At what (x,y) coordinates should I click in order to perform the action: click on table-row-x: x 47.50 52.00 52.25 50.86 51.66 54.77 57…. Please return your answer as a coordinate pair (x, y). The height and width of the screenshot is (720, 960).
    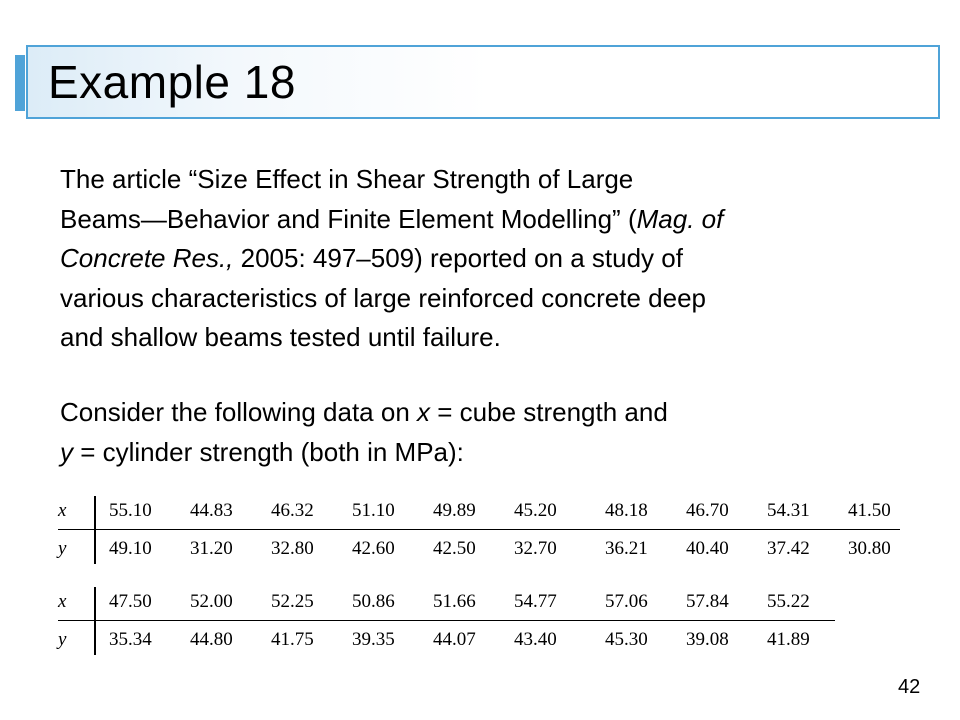
    Looking at the image, I should click on (483, 602).